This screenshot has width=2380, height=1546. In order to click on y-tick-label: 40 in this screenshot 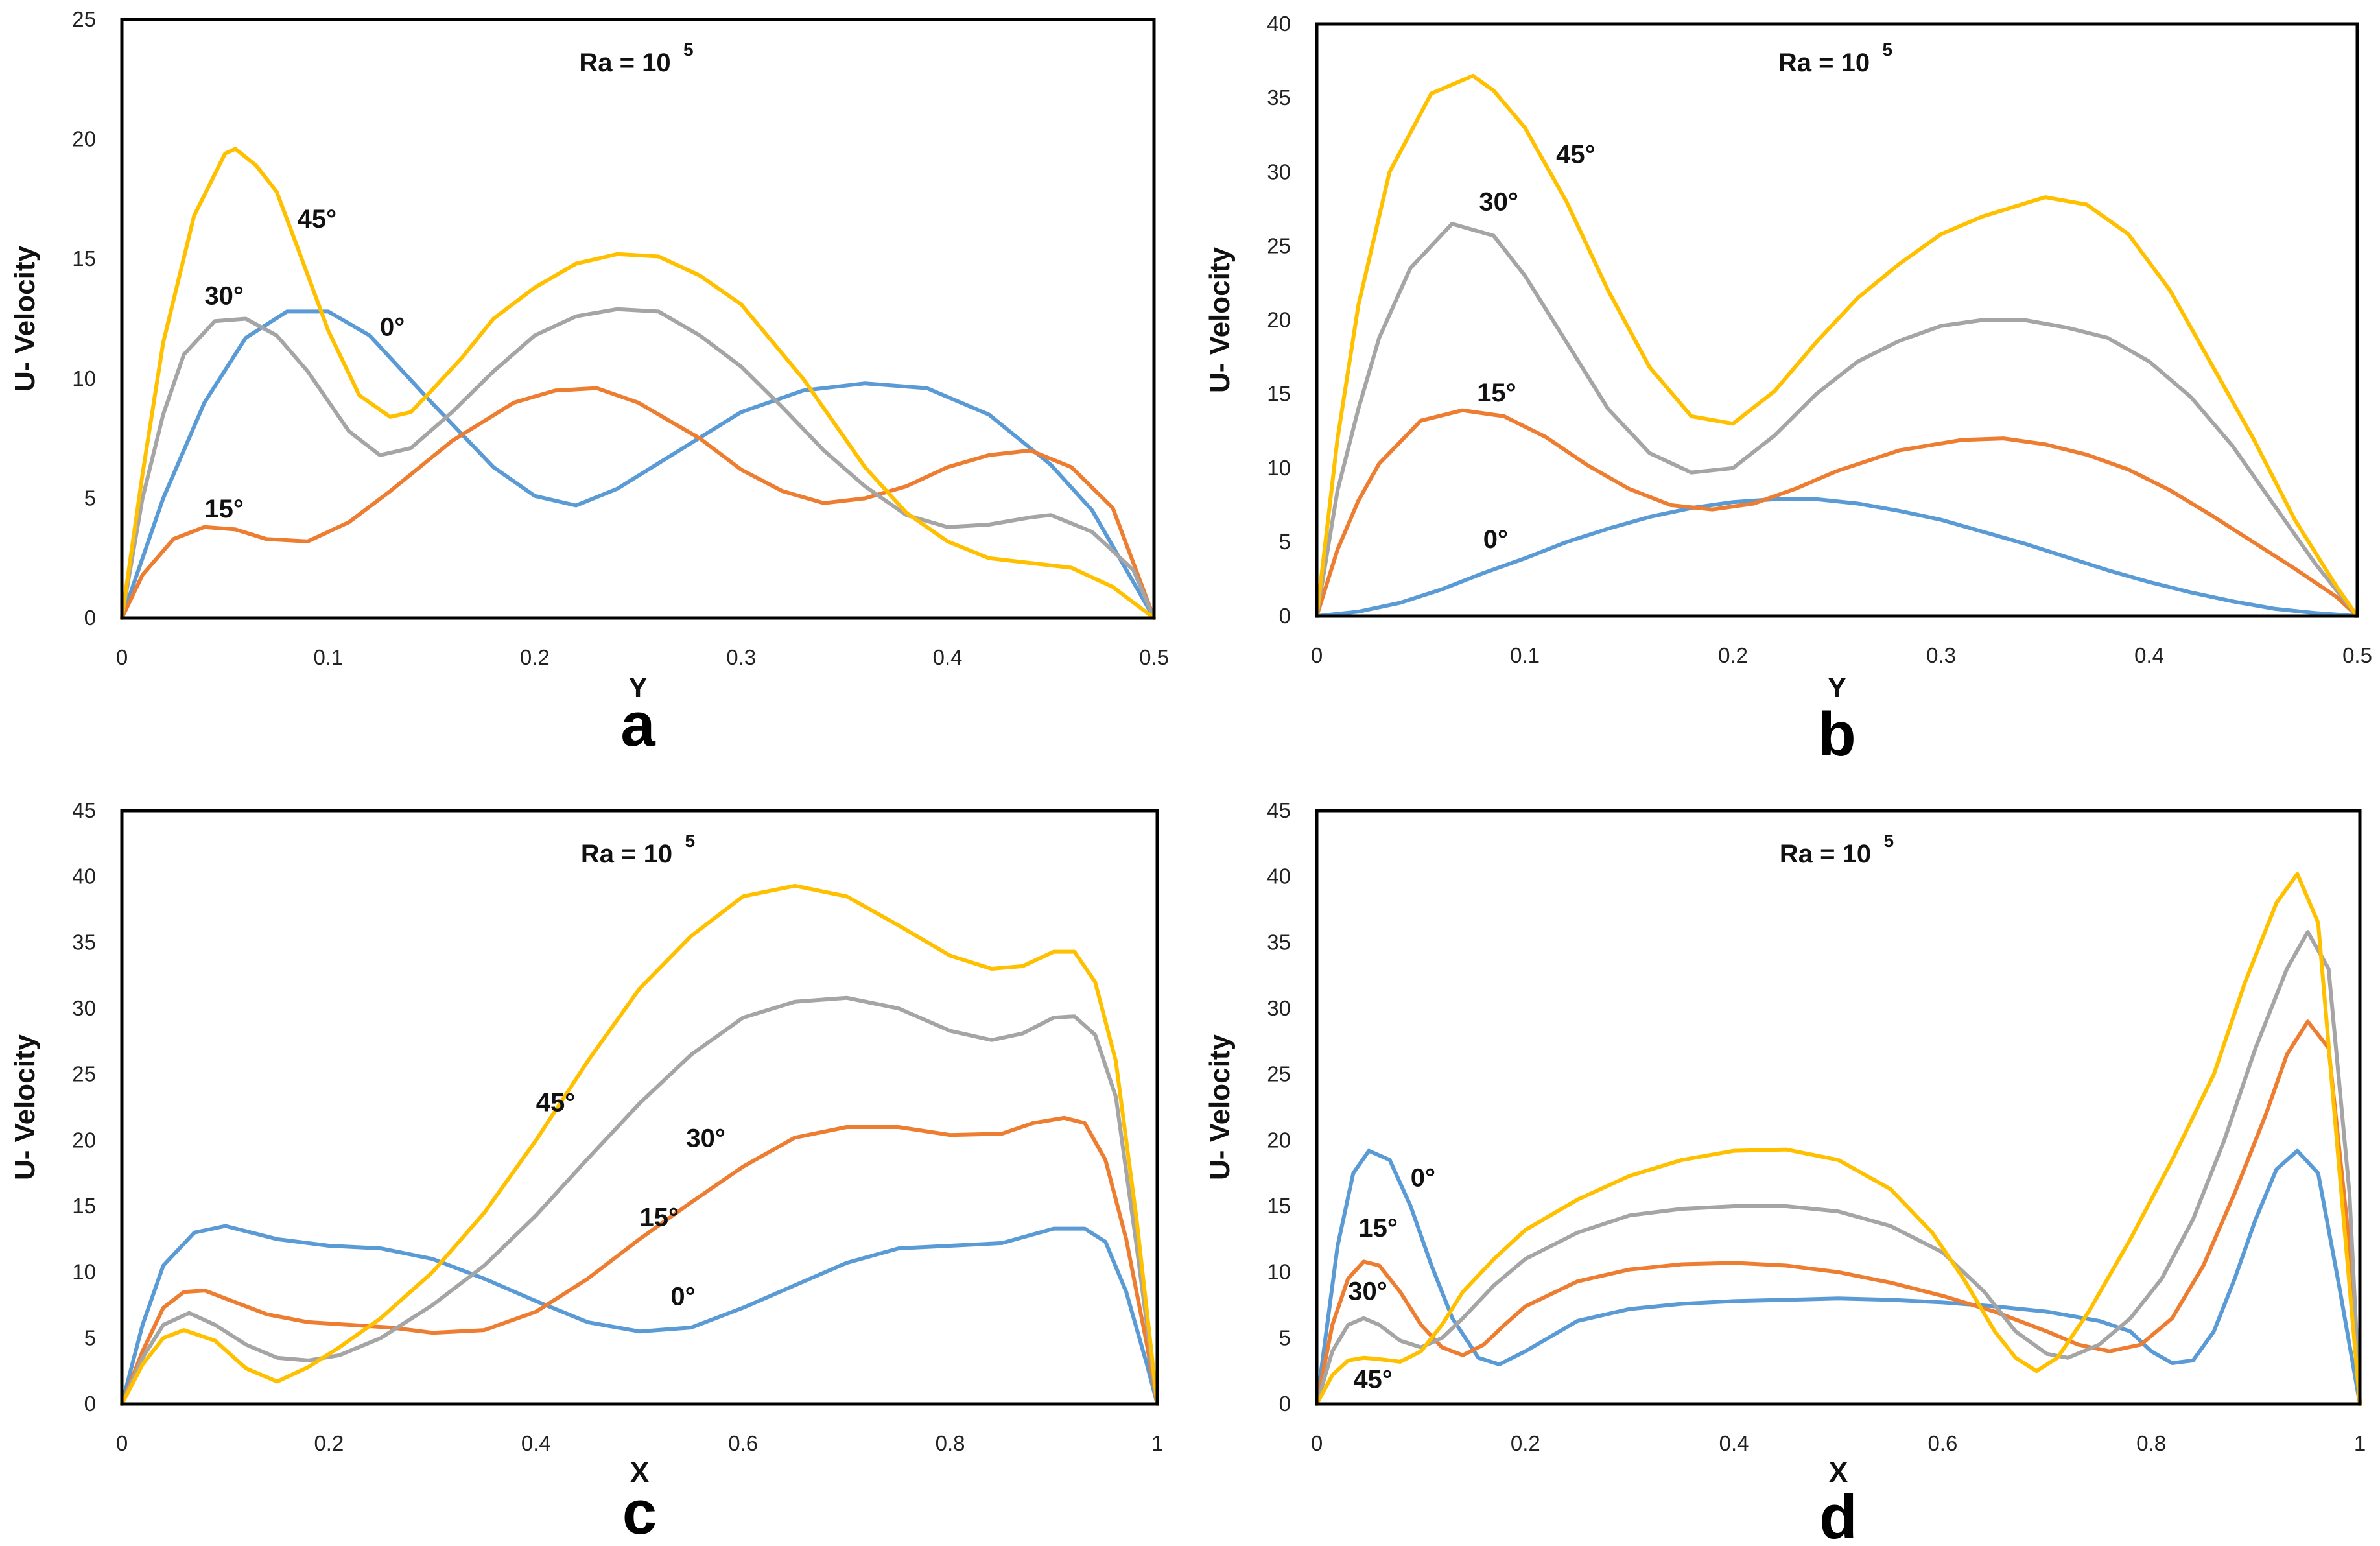, I will do `click(84, 876)`.